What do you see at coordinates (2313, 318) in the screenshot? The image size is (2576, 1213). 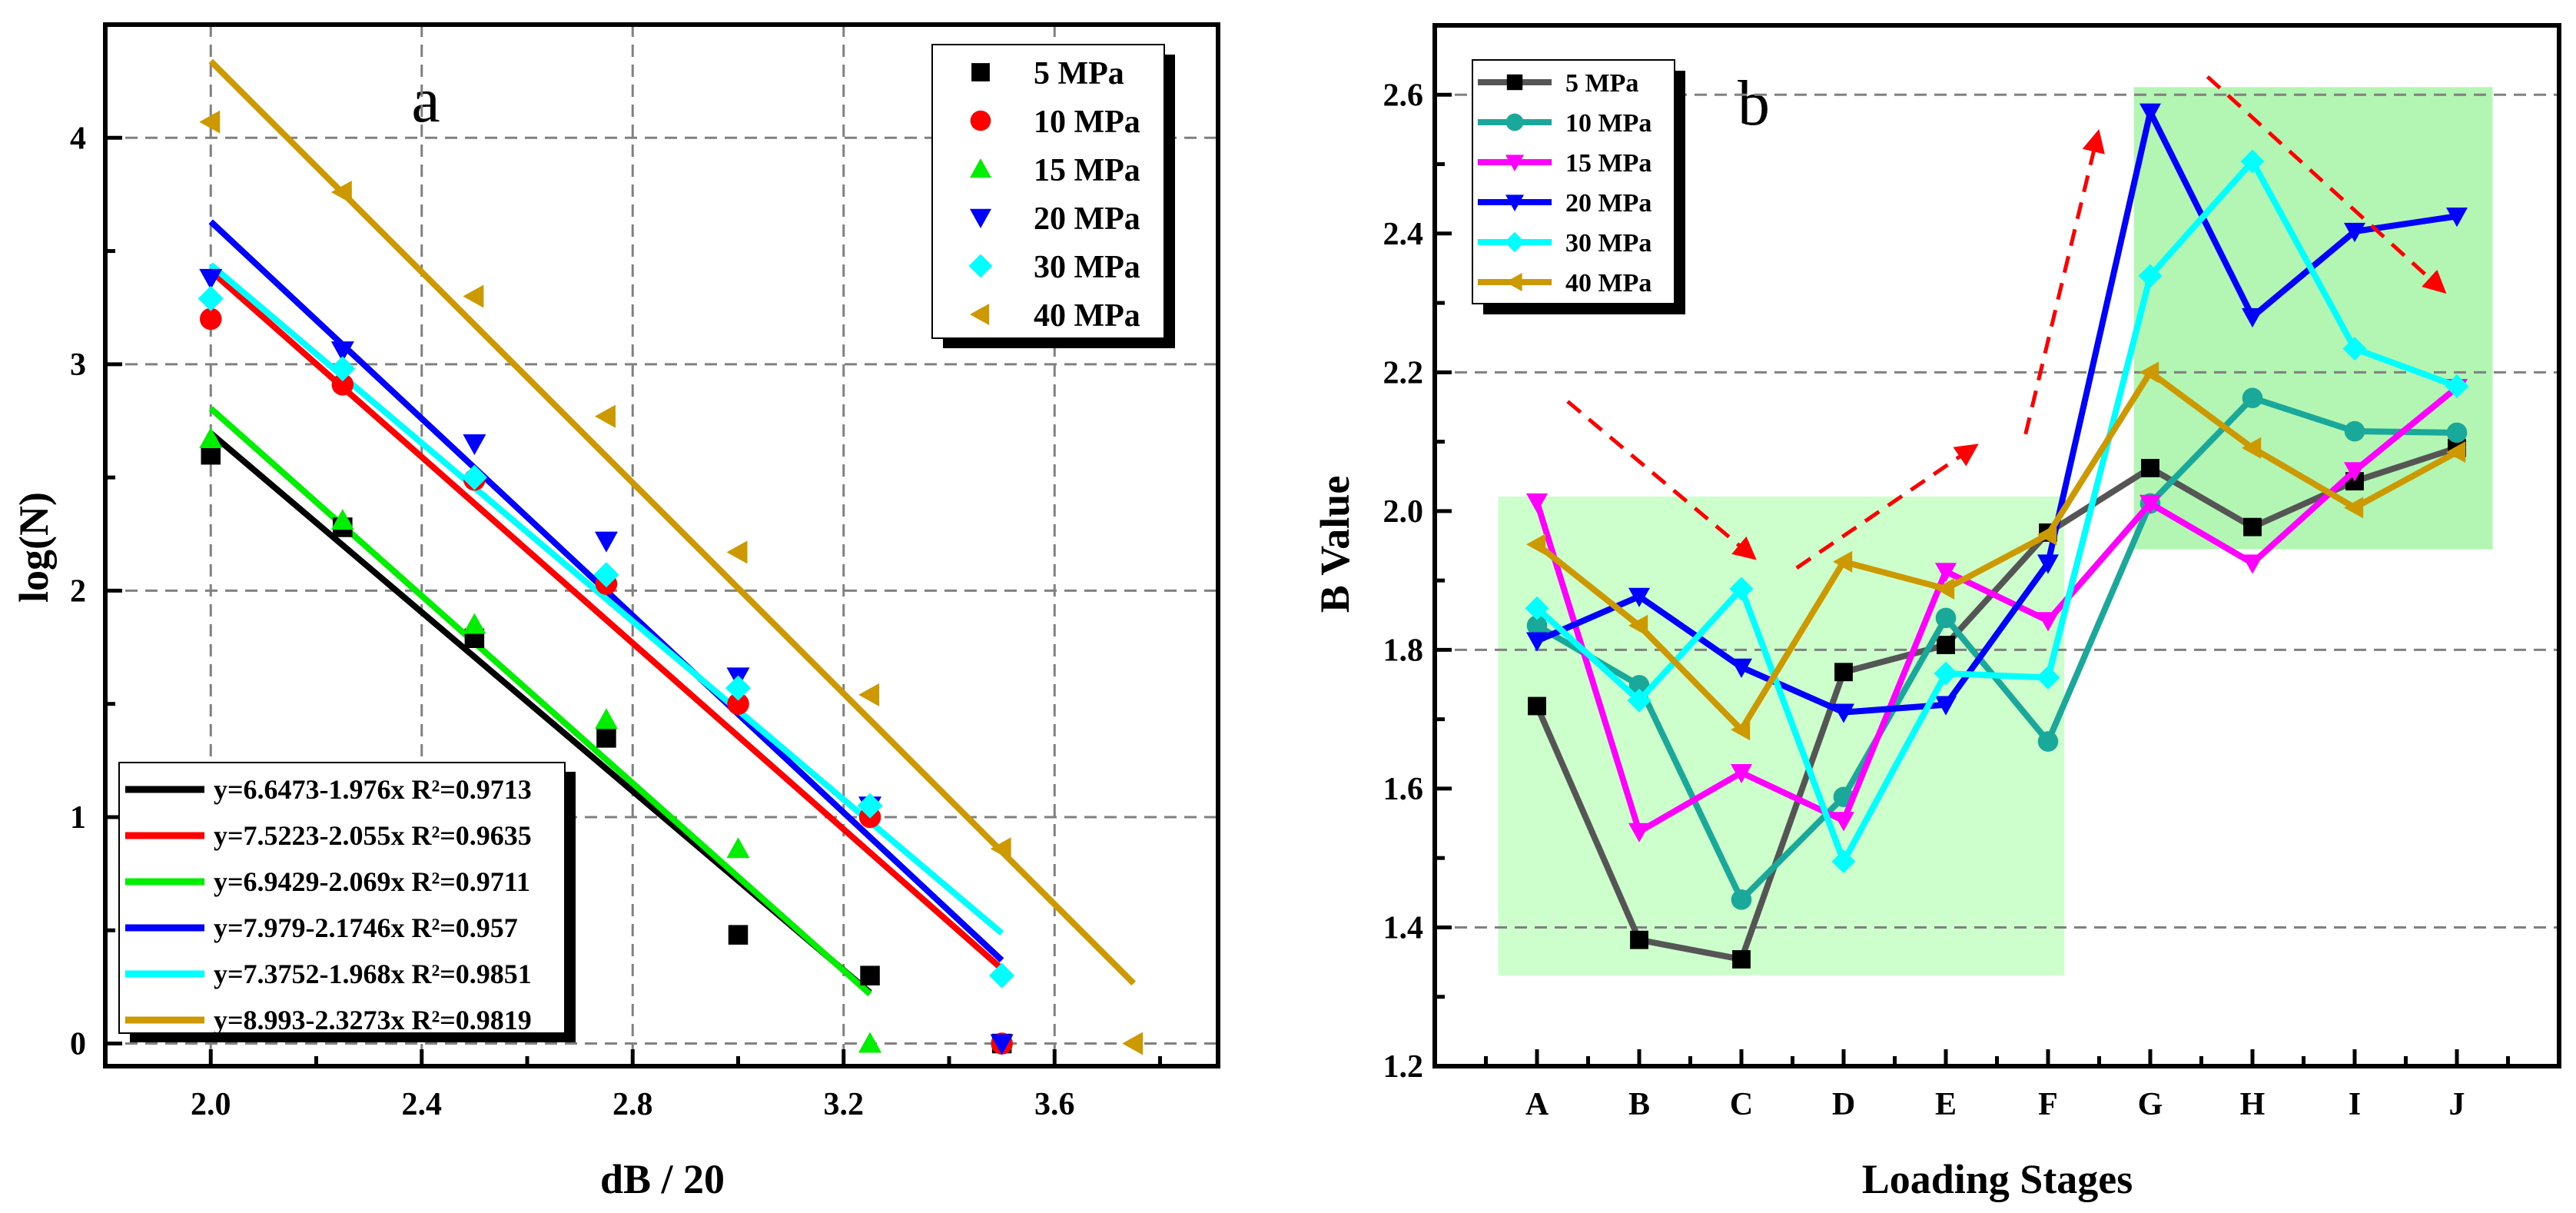 I see `chart-b-shaded-region` at bounding box center [2313, 318].